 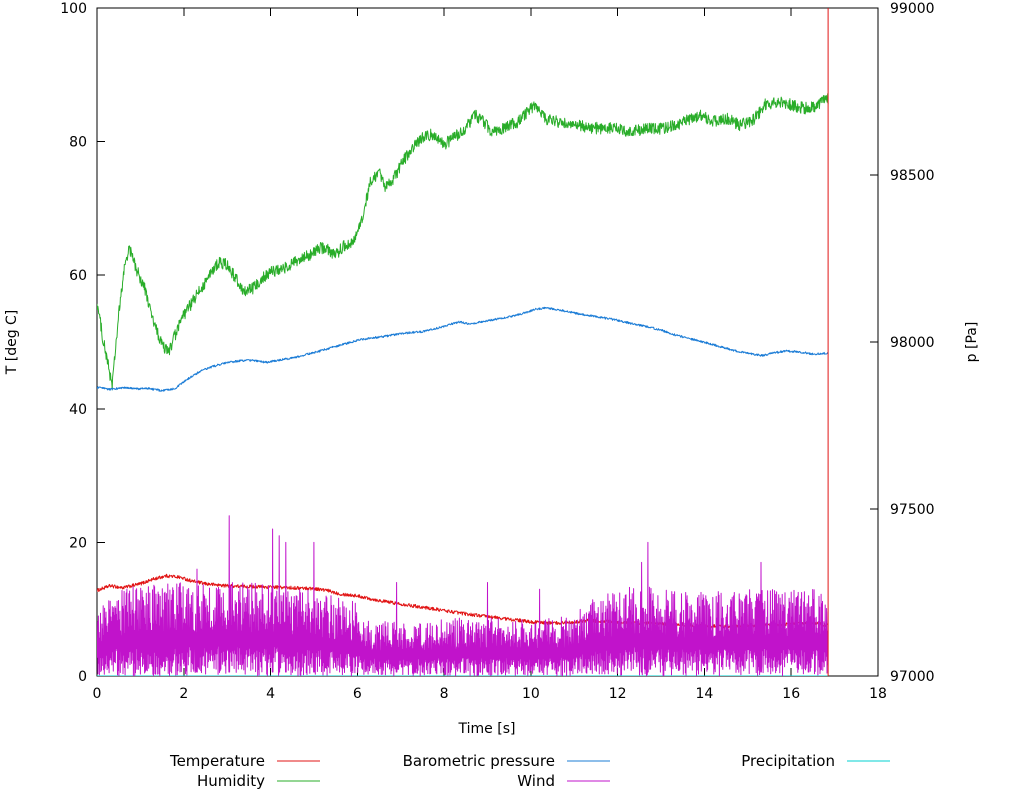 I want to click on x-axis-label: Time [s], so click(x=487, y=729).